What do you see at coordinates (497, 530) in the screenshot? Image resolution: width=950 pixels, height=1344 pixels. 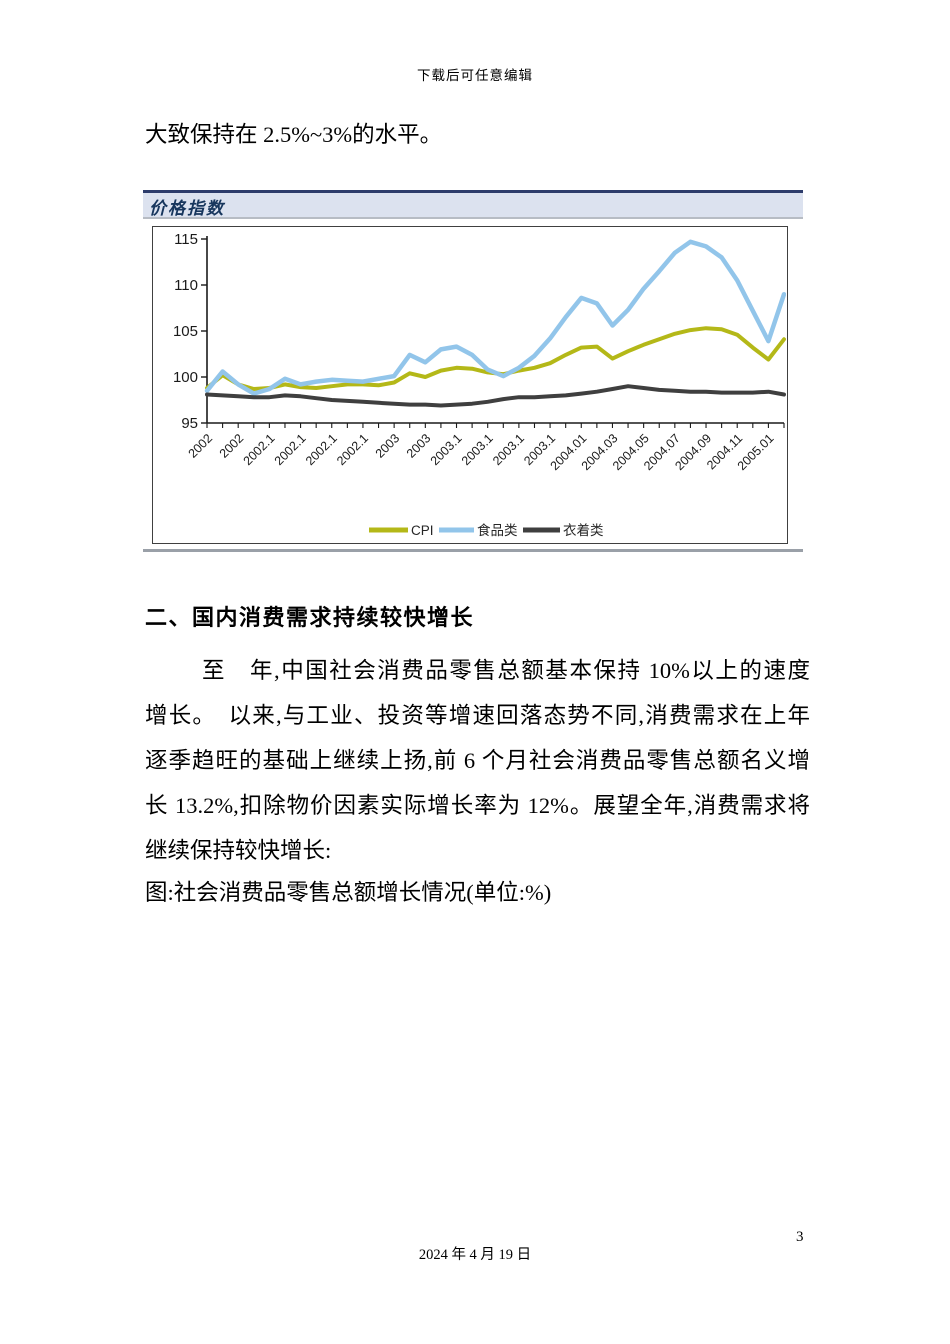 I see `food-legend-label: 食品类` at bounding box center [497, 530].